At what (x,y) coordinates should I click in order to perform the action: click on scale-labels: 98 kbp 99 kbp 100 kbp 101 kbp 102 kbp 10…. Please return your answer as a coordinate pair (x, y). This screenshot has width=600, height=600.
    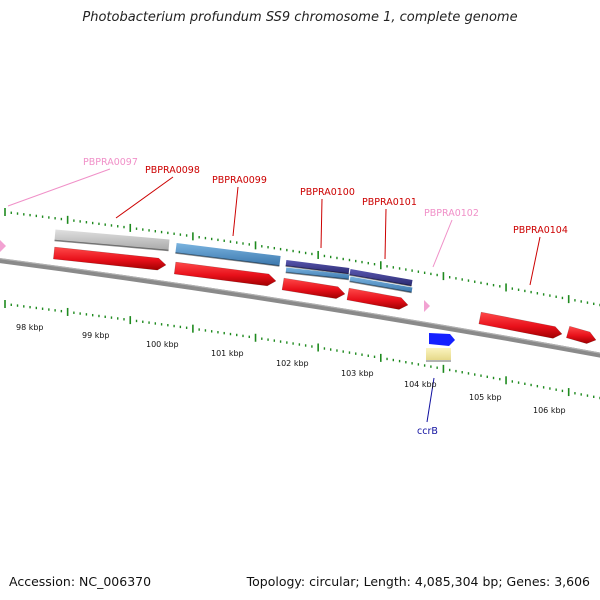
    Looking at the image, I should click on (291, 369).